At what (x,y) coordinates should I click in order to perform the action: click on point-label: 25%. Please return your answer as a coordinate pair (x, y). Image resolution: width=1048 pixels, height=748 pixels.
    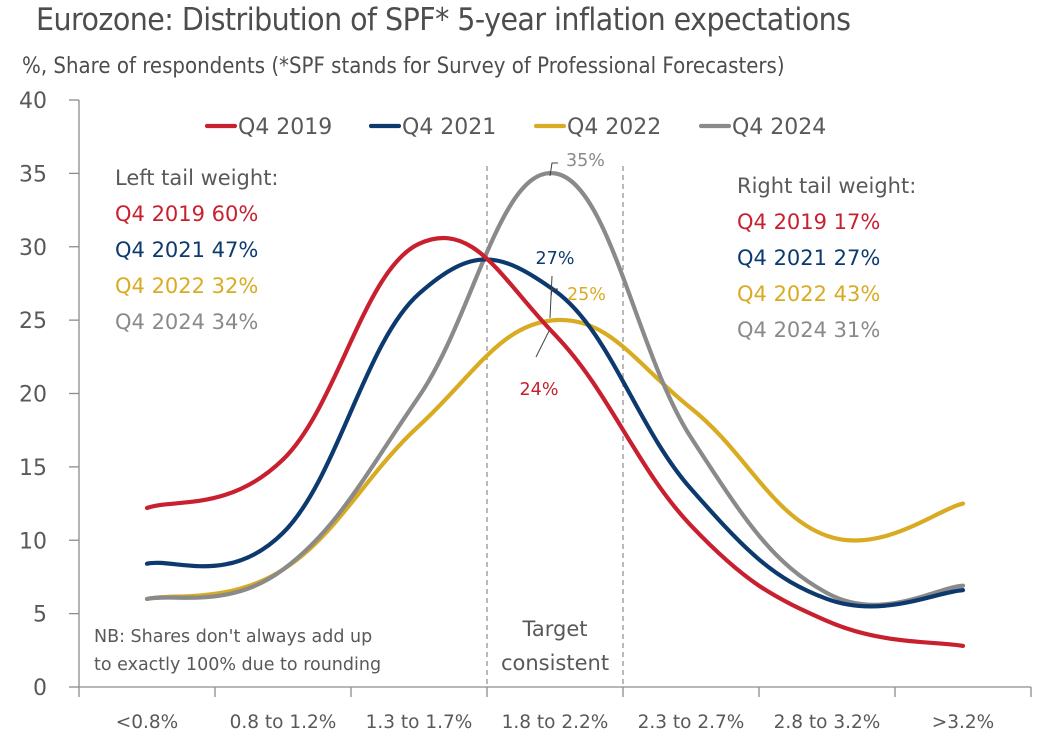
    Looking at the image, I should click on (586, 295).